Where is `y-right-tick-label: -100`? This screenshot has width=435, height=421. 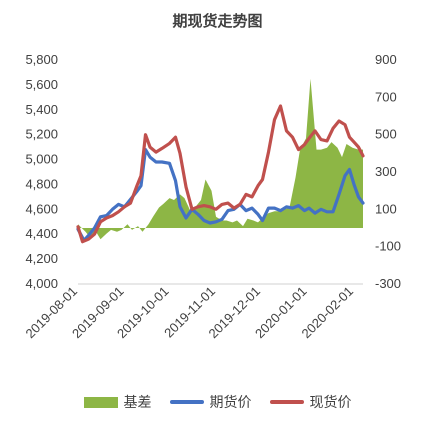
y-right-tick-label: -100 is located at coordinates (388, 246).